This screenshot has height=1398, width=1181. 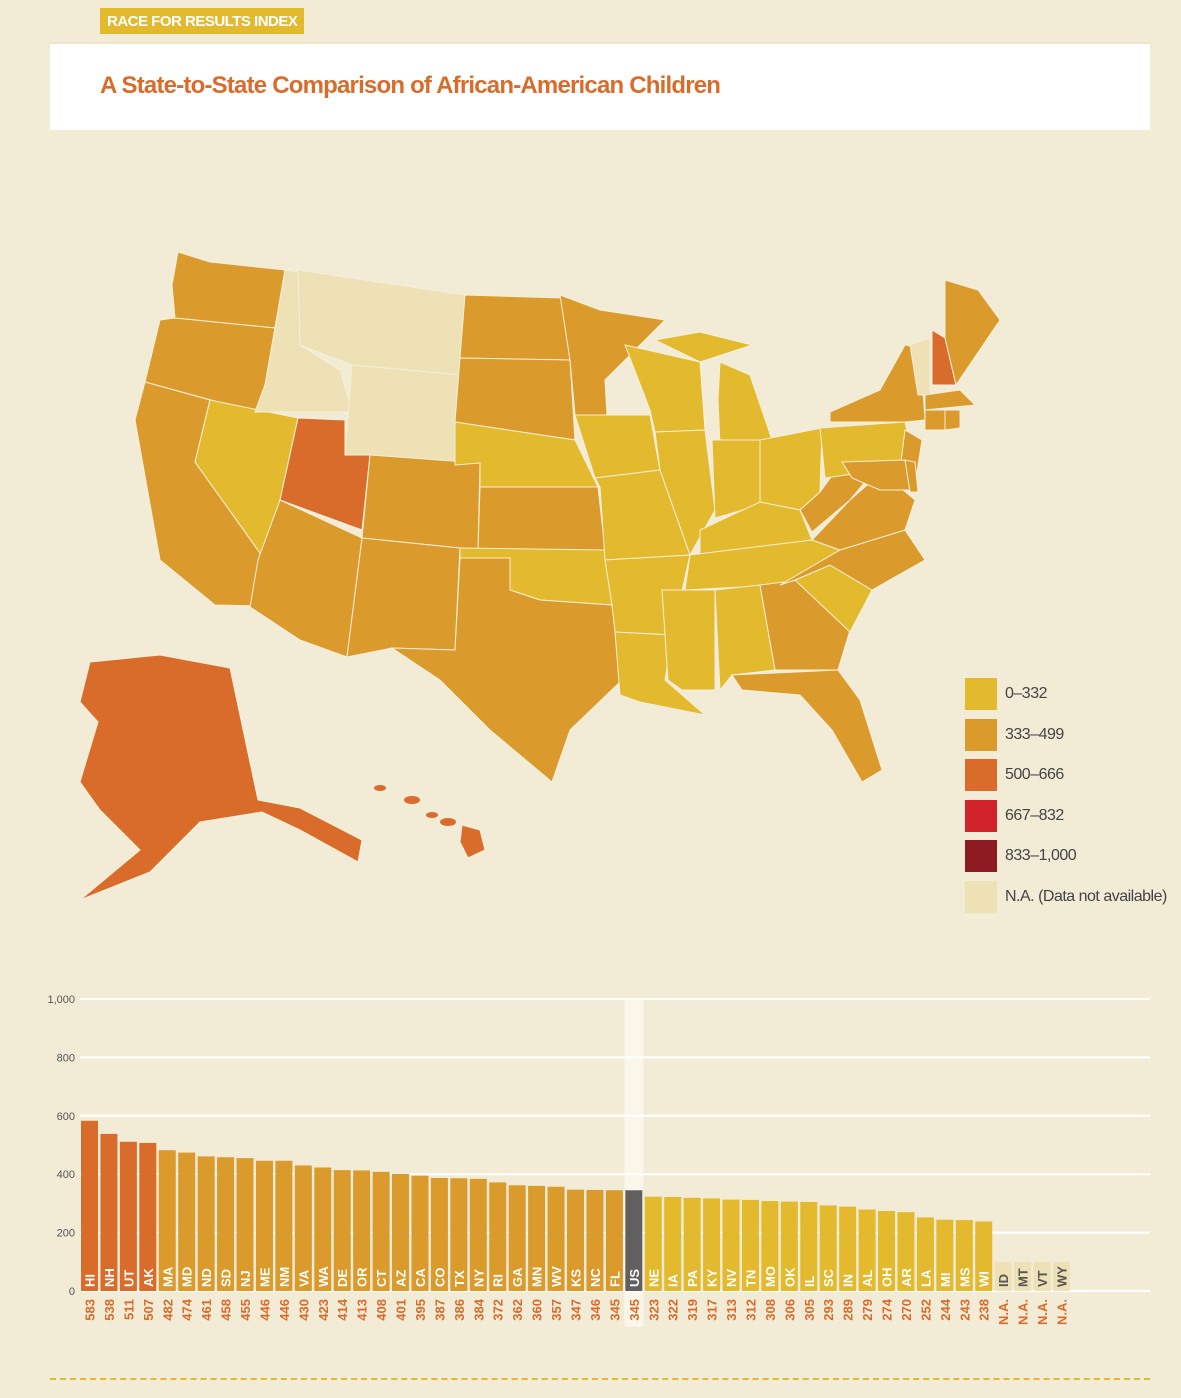 What do you see at coordinates (952, 420) in the screenshot?
I see `state-ri` at bounding box center [952, 420].